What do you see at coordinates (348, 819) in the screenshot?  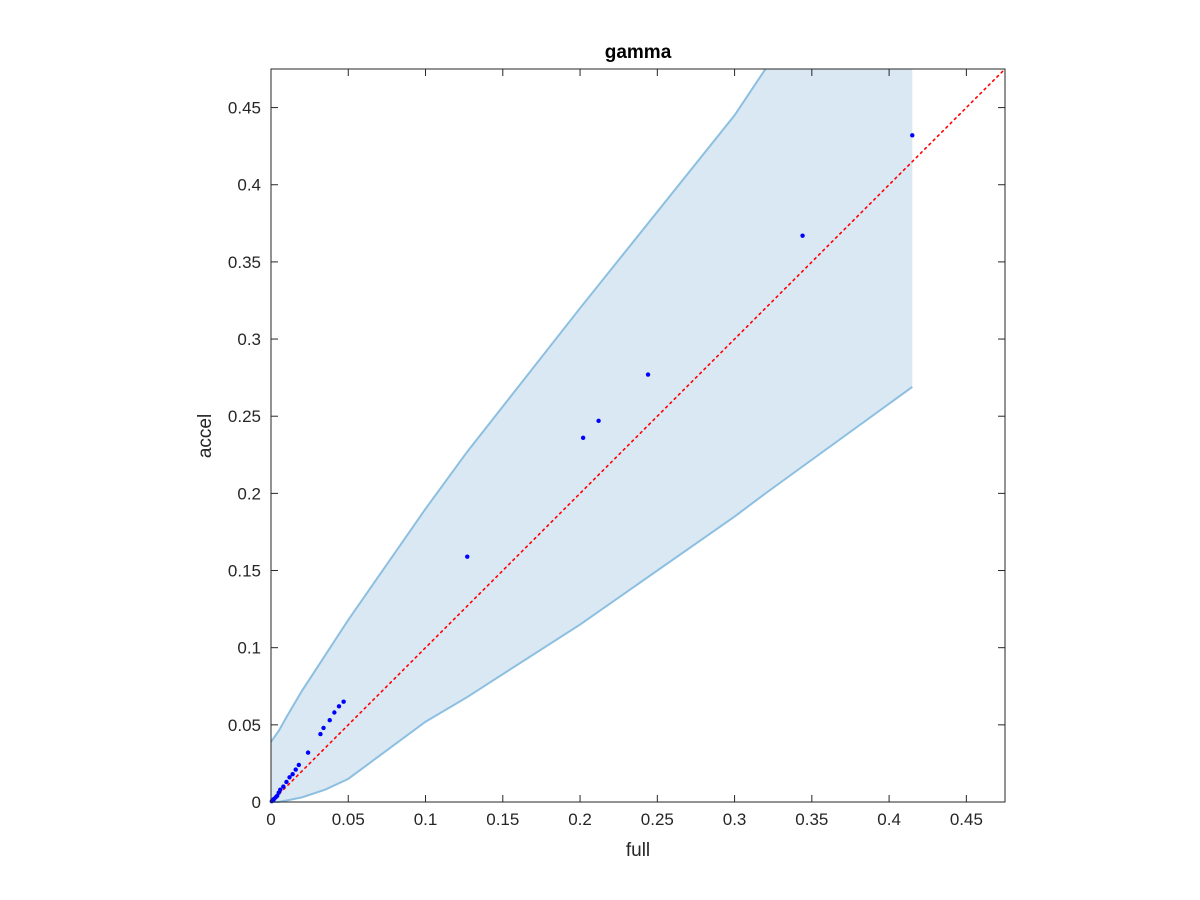 I see `x-tick-label: 0.05` at bounding box center [348, 819].